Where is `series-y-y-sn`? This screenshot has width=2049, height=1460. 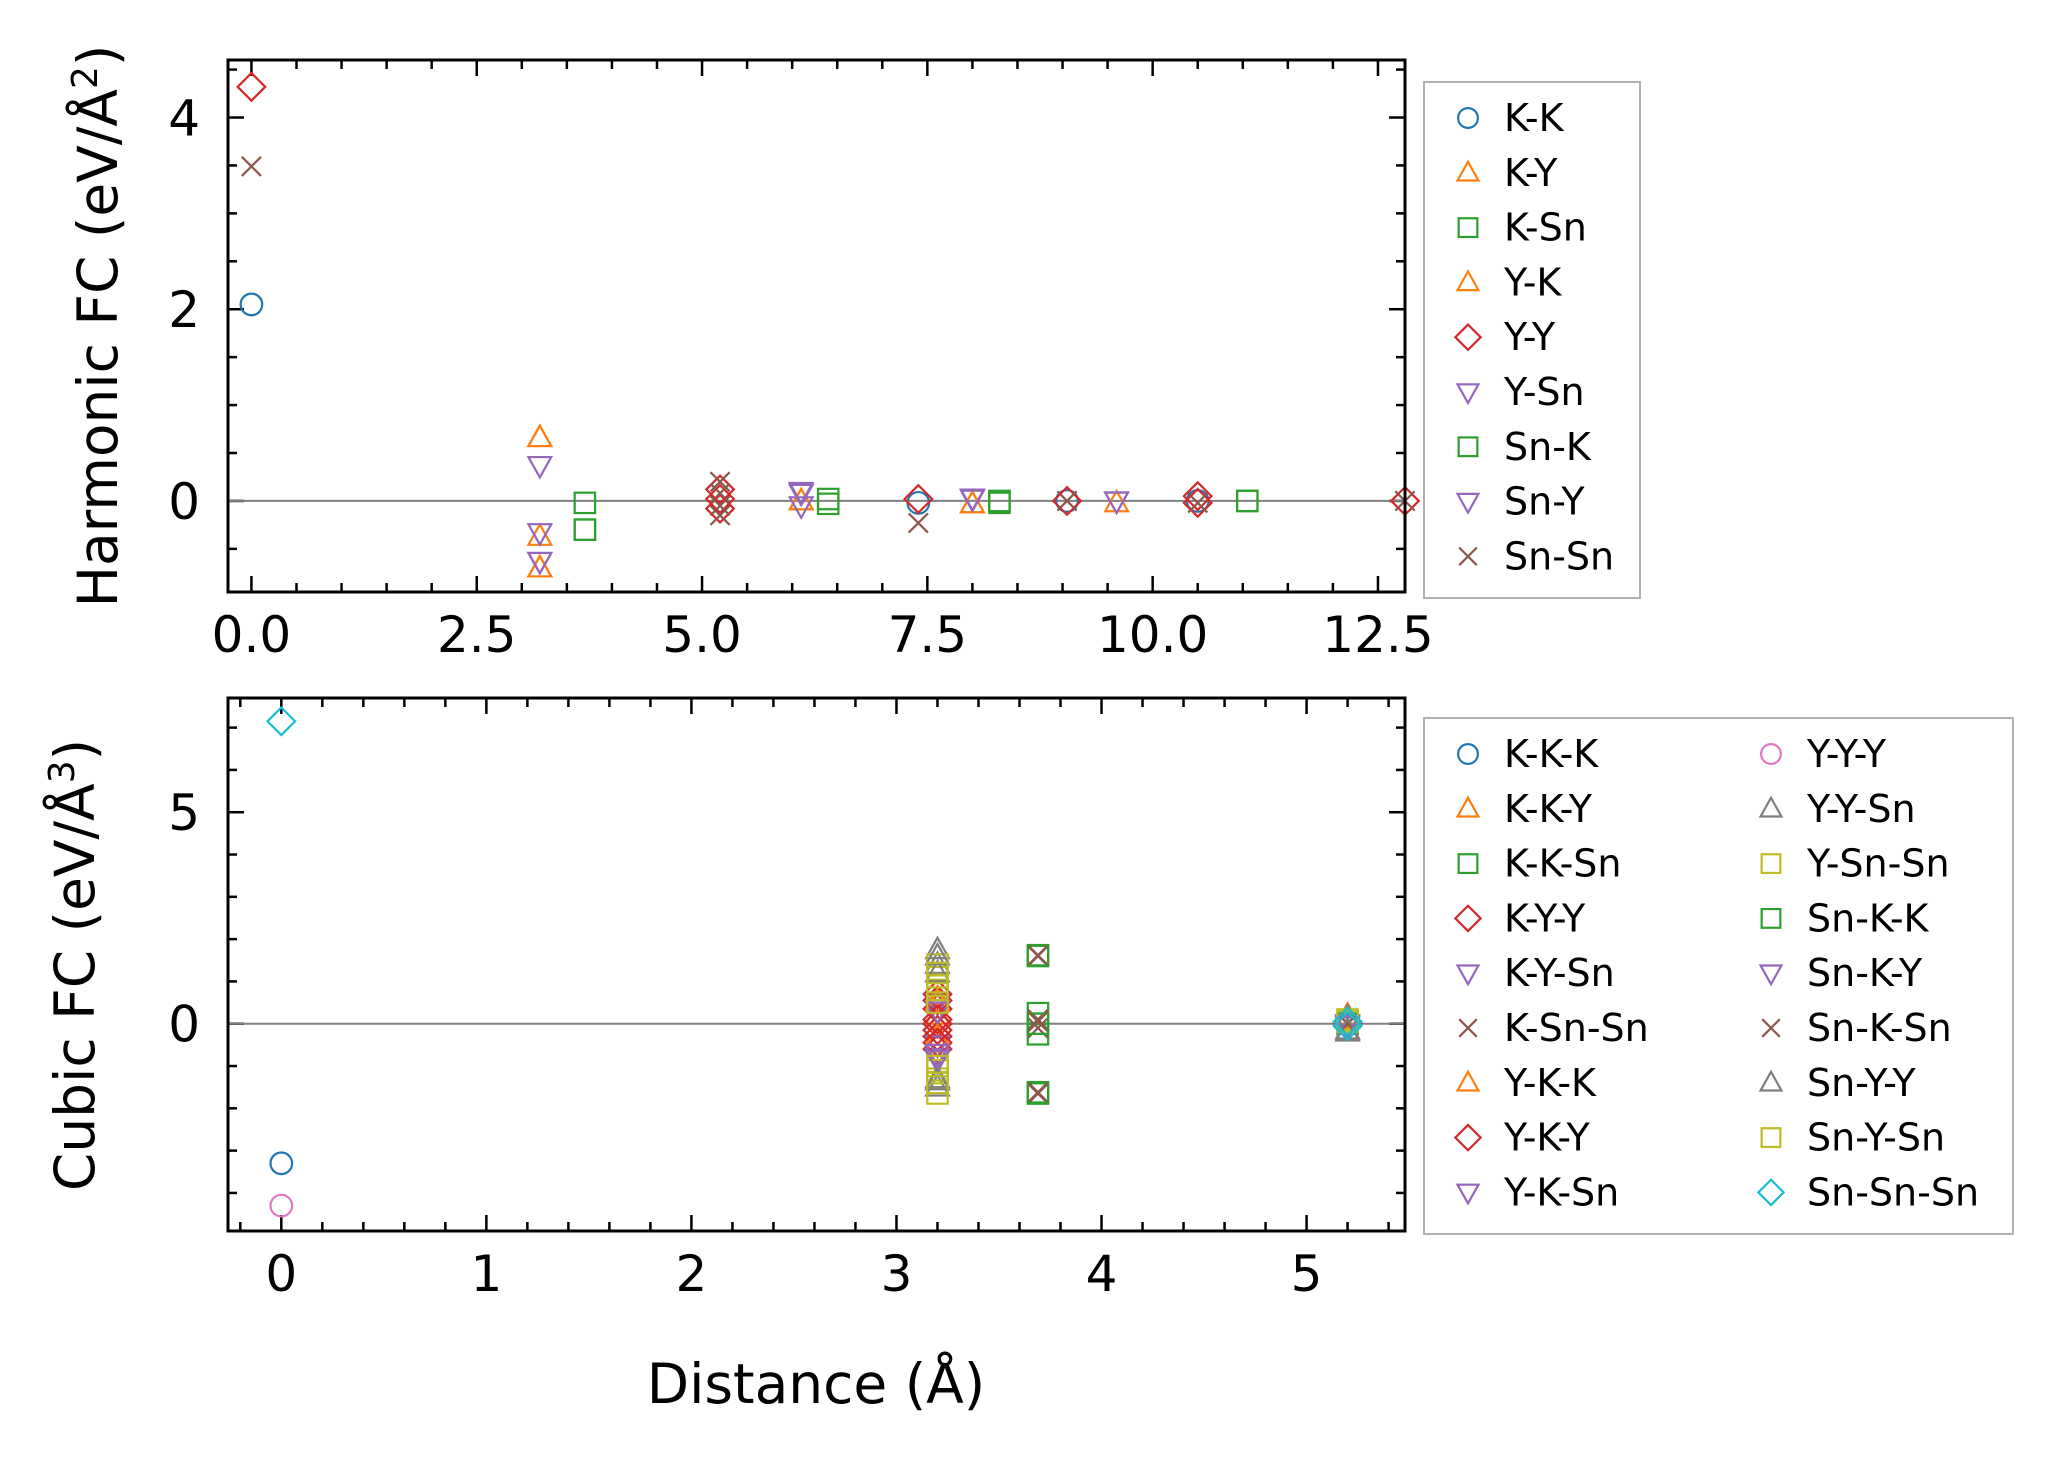 series-y-y-sn is located at coordinates (1142, 1016).